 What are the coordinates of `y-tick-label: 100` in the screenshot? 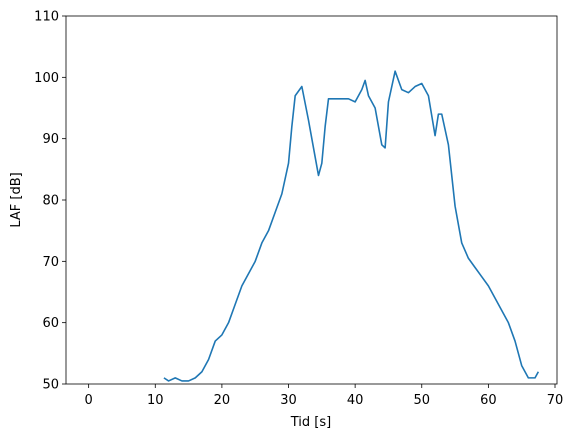 It's located at (46, 78).